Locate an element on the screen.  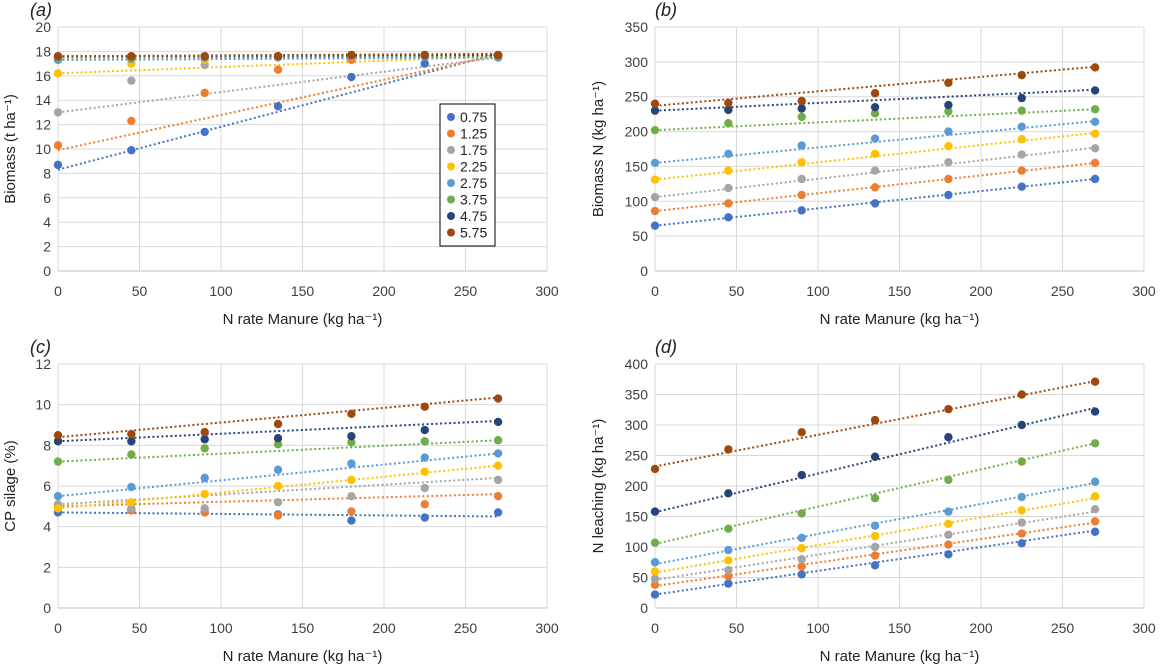
x-tick-label: 250 is located at coordinates (1063, 291).